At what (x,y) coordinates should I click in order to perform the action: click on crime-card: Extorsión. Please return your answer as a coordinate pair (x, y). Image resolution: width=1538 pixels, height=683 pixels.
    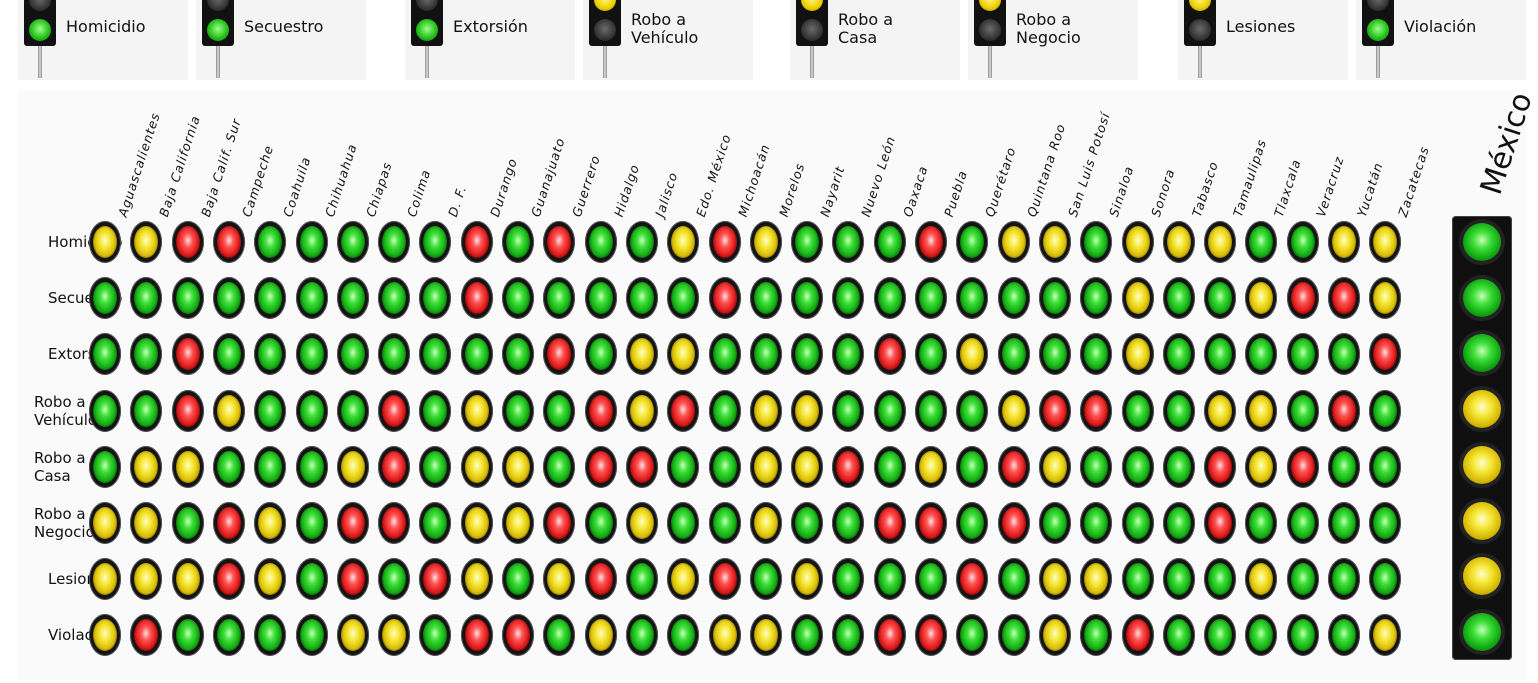
    Looking at the image, I should click on (490, 40).